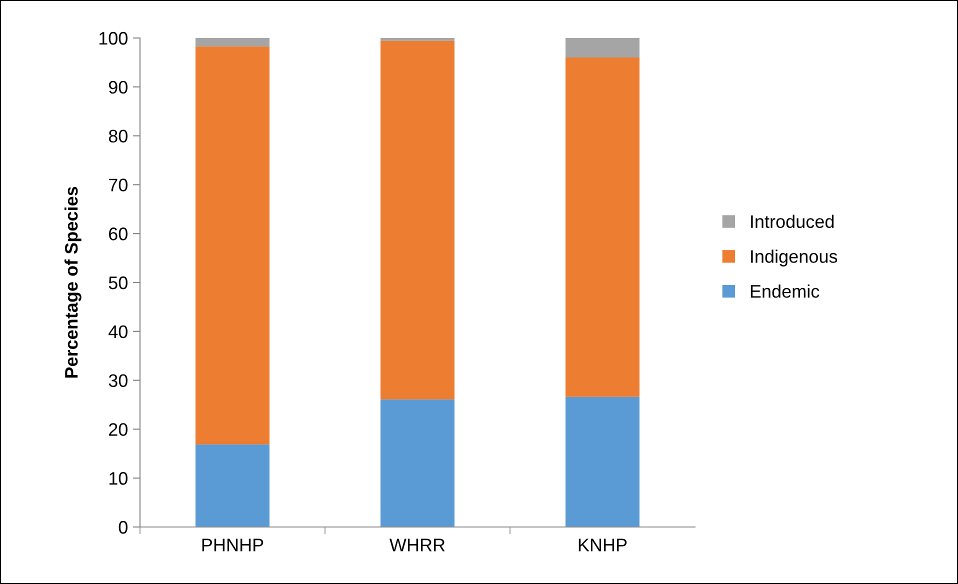  I want to click on y-tick-label: 100, so click(113, 38).